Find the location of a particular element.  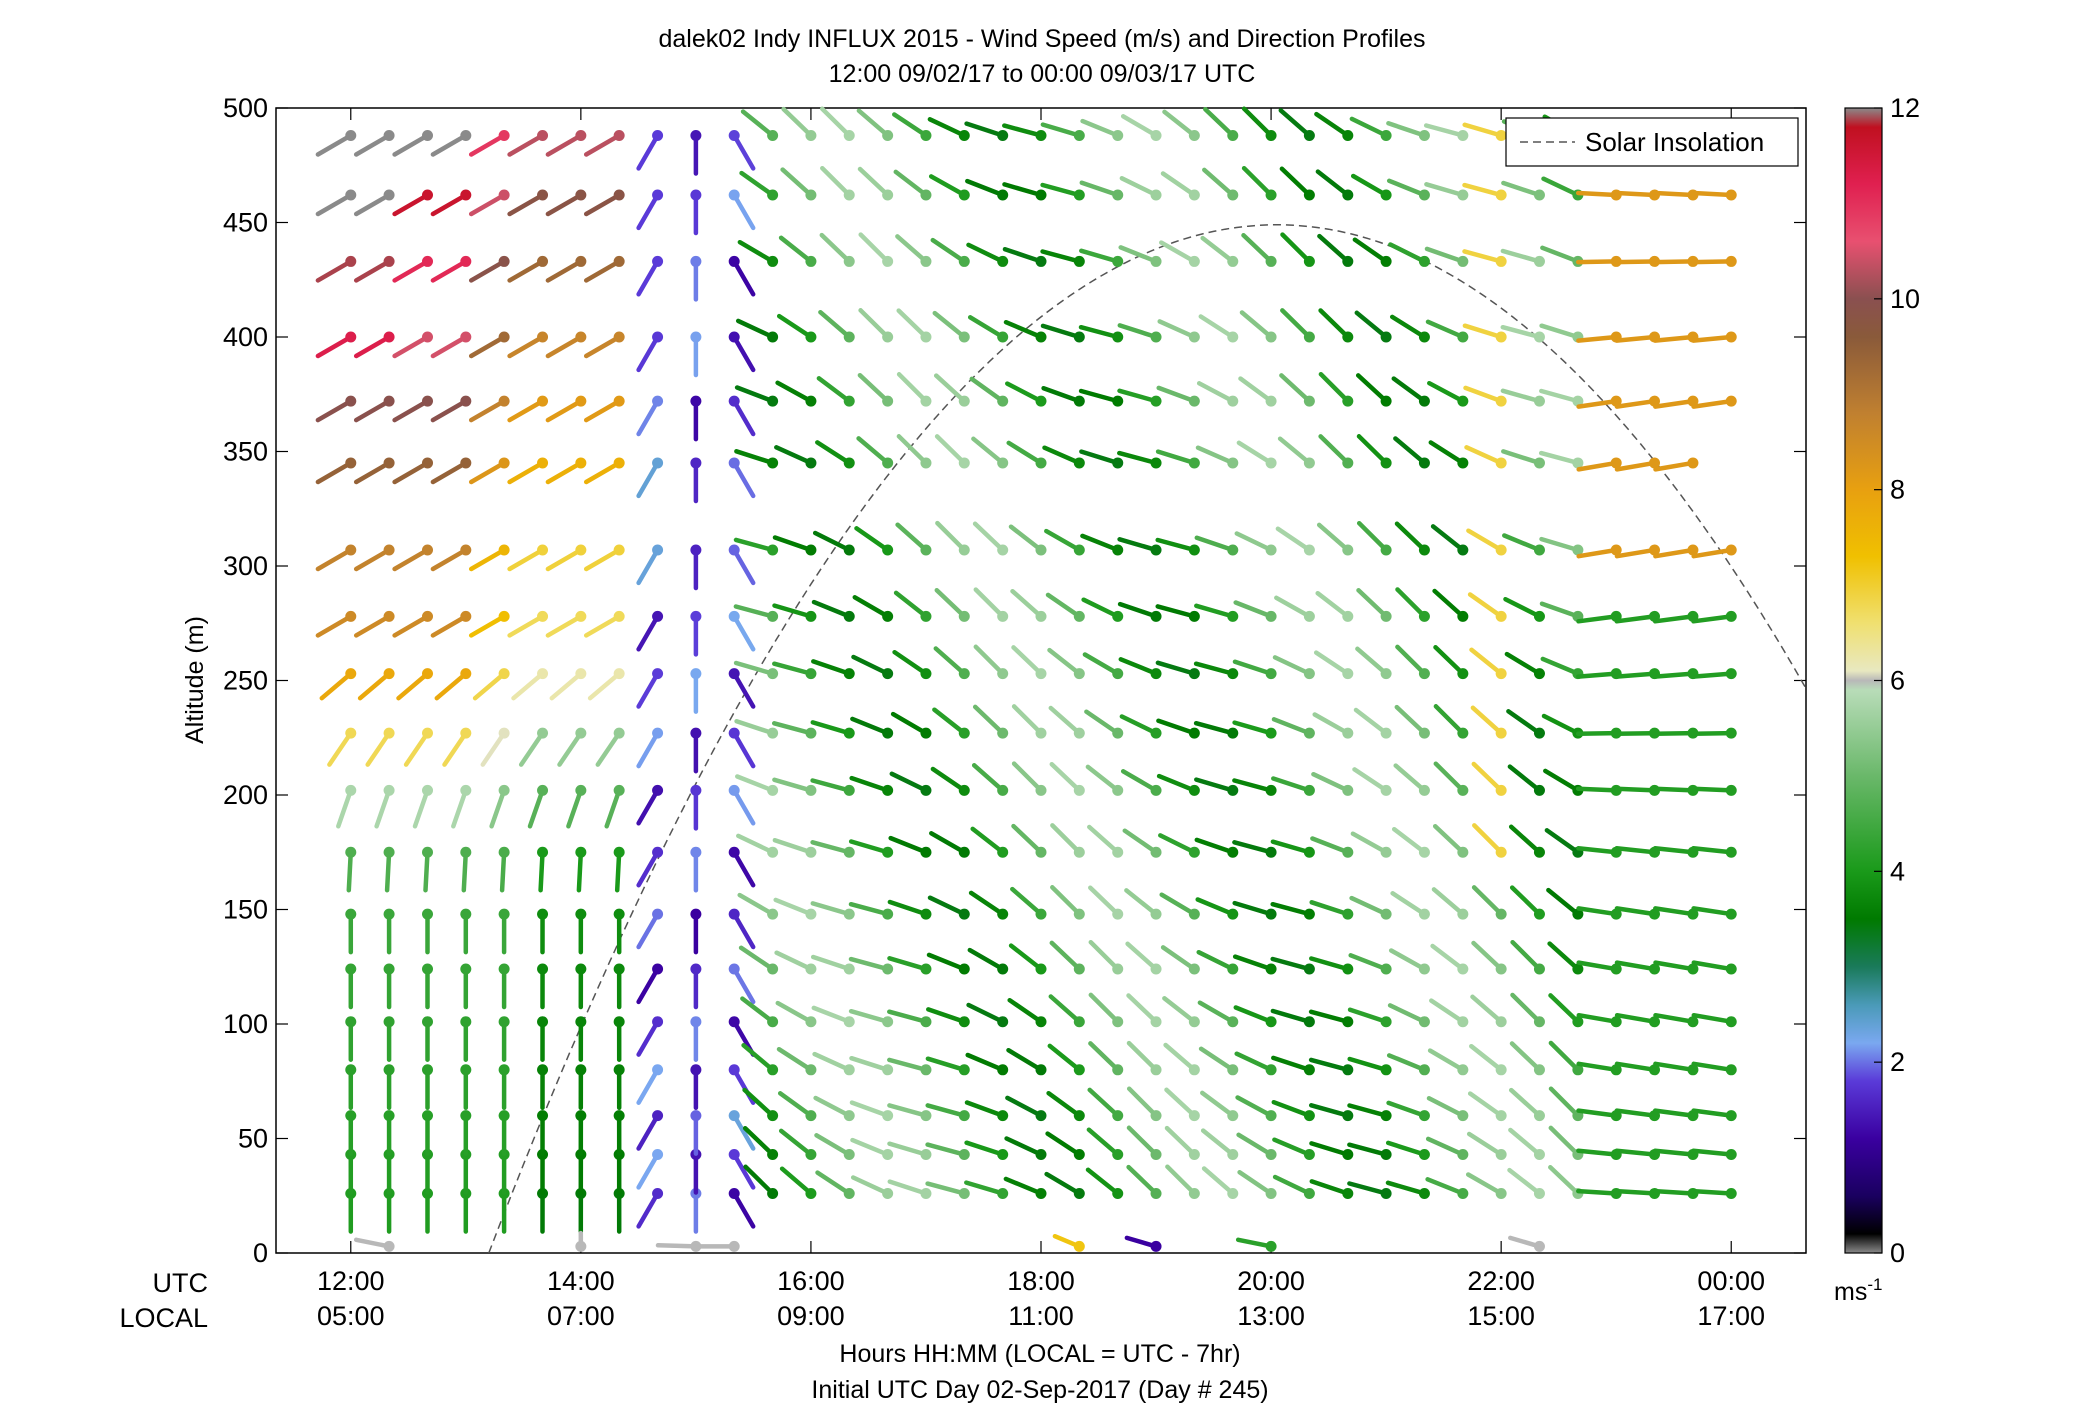

surface-barb is located at coordinates (716, 1246).